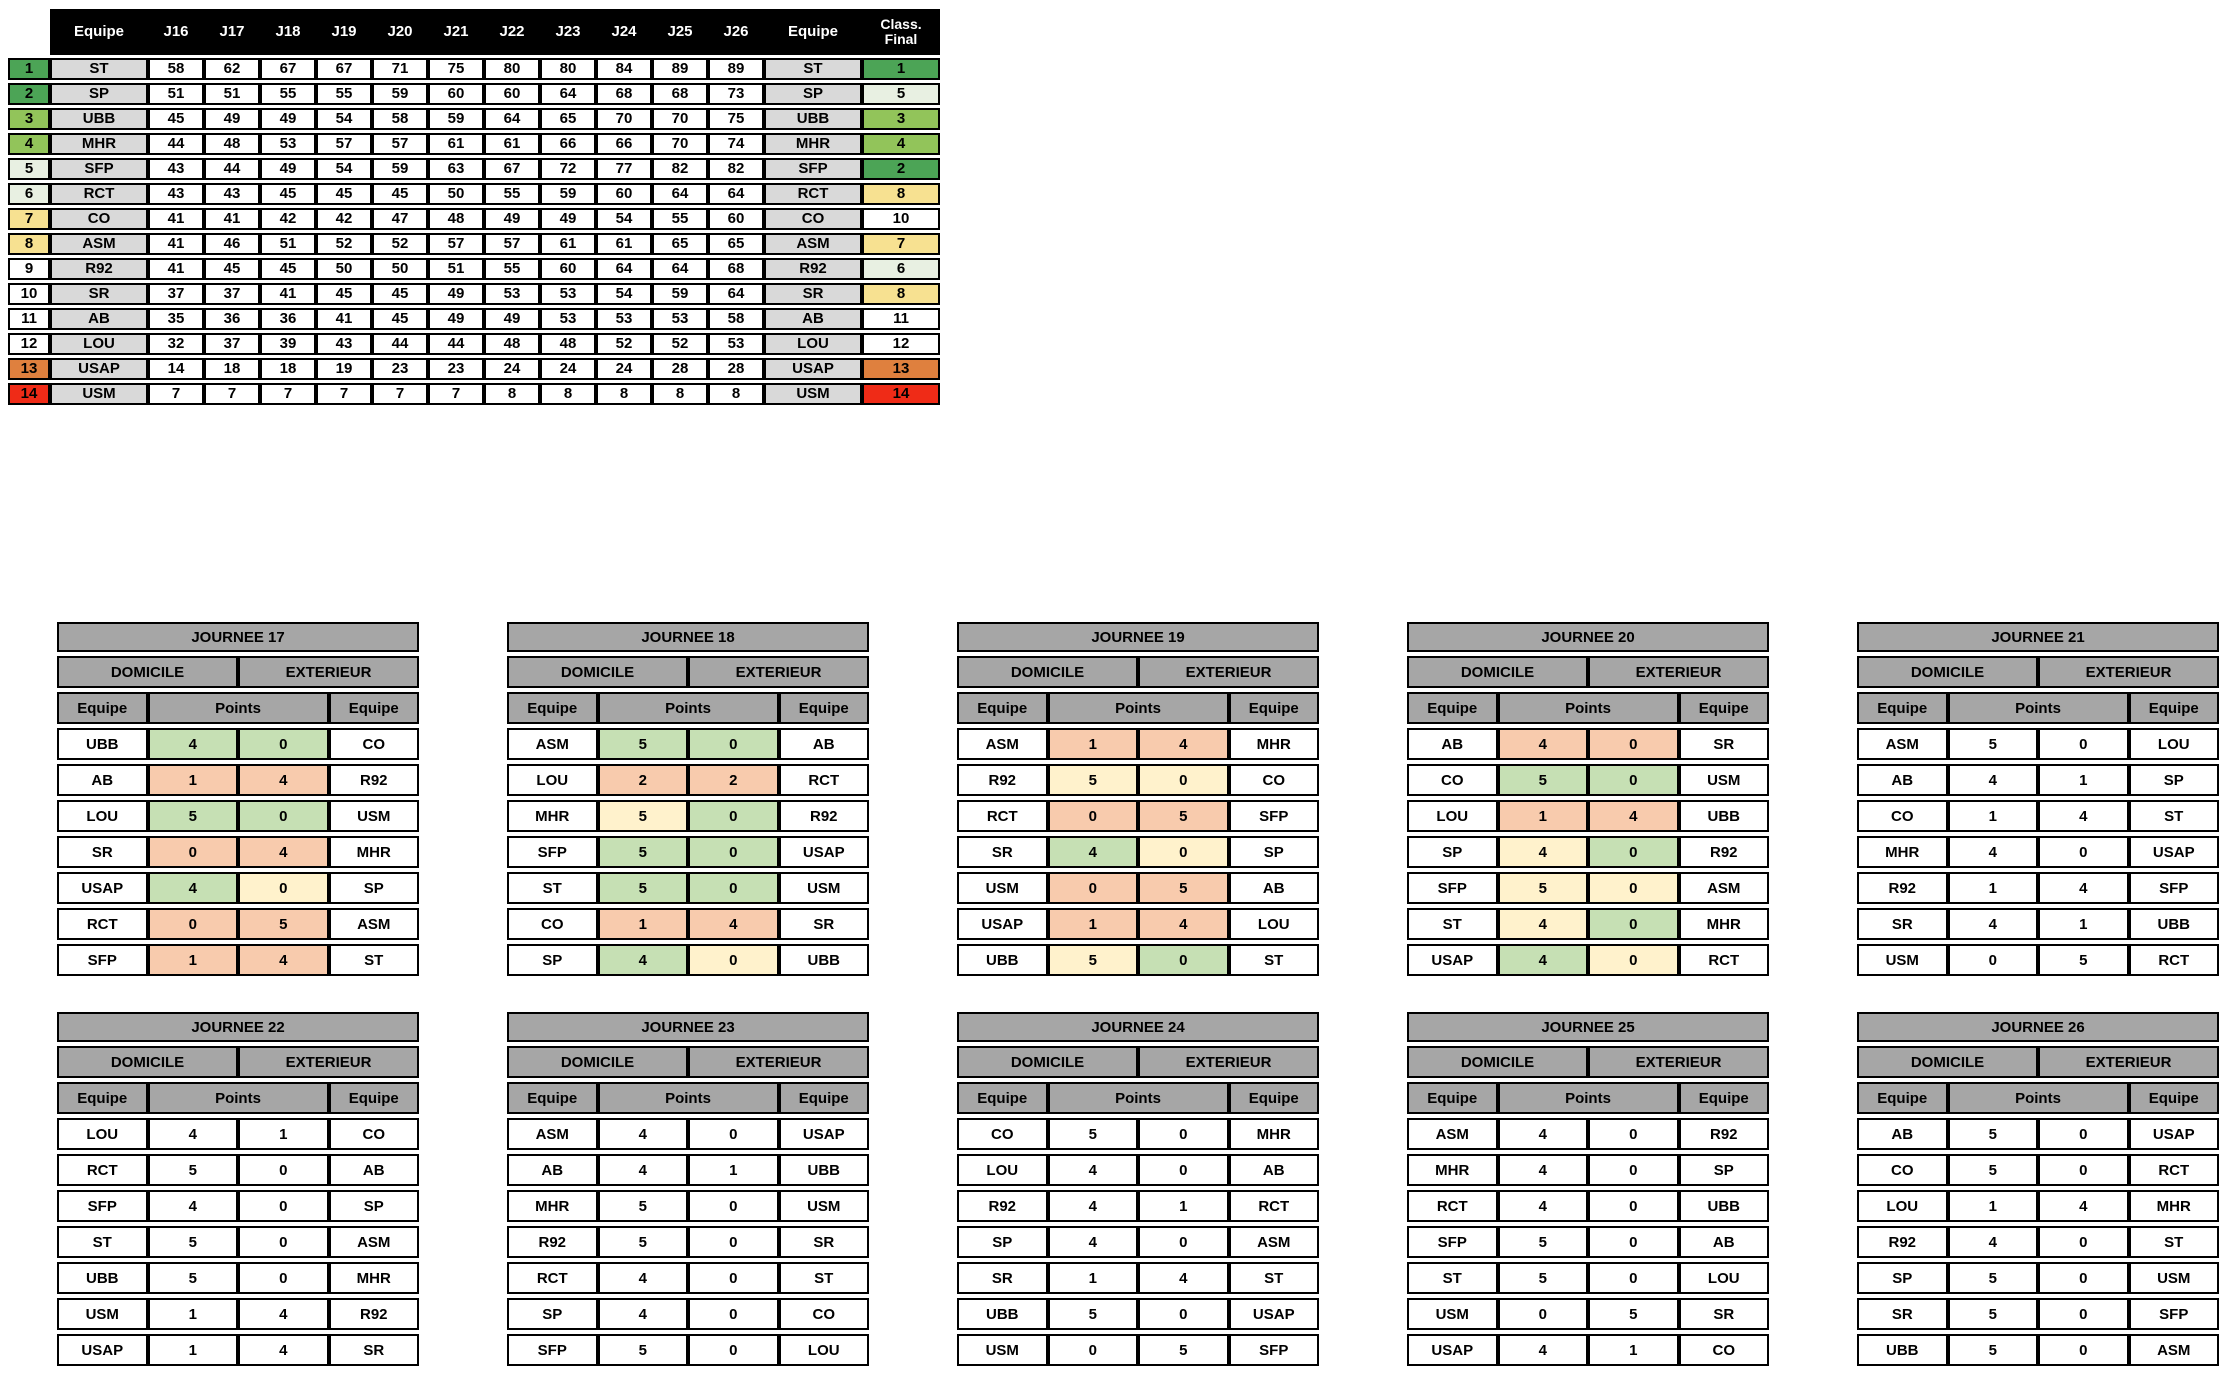  Describe the element at coordinates (512, 319) in the screenshot. I see `points-cell: 49` at that location.